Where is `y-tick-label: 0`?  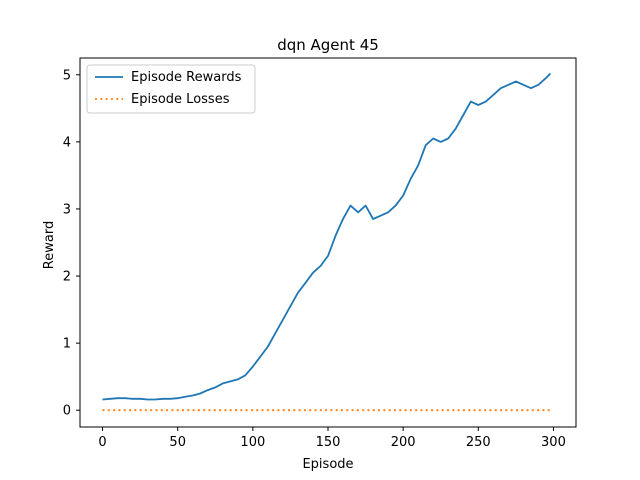
y-tick-label: 0 is located at coordinates (67, 411).